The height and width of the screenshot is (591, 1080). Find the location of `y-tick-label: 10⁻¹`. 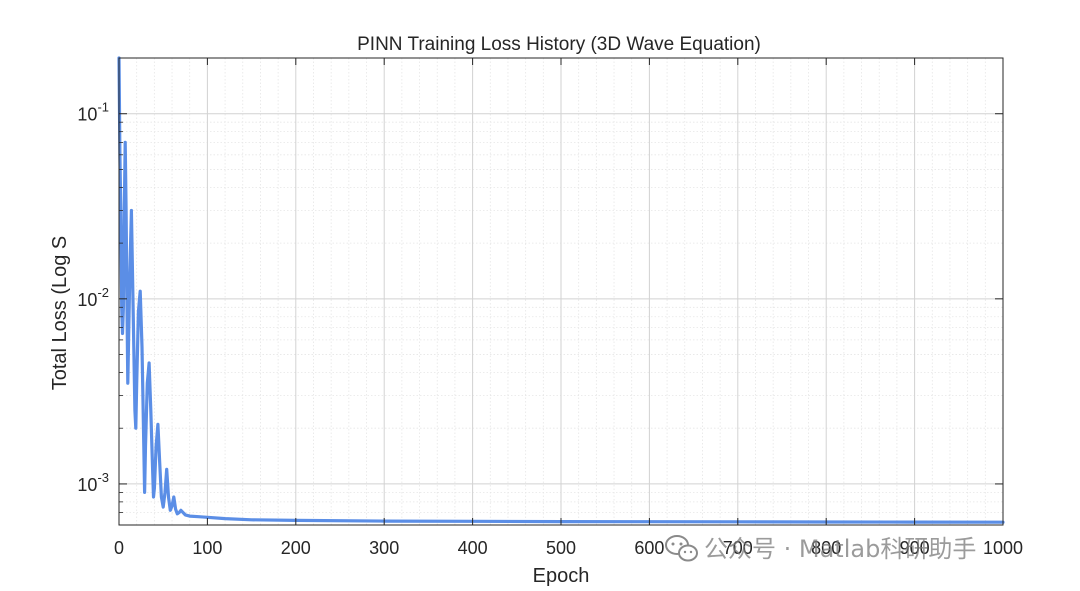

y-tick-label: 10⁻¹ is located at coordinates (93, 112).